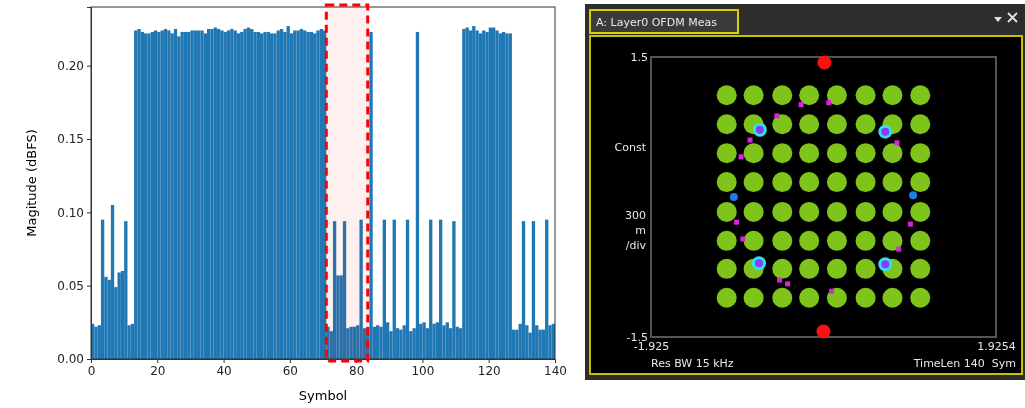  I want to click on y-tick-label: 1.5, so click(639, 58).